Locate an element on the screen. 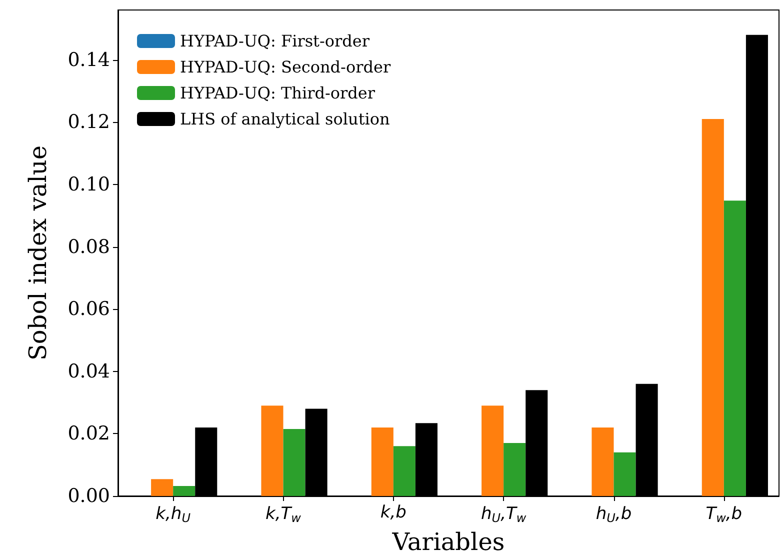  y-tick-label: 0.10 is located at coordinates (89, 184).